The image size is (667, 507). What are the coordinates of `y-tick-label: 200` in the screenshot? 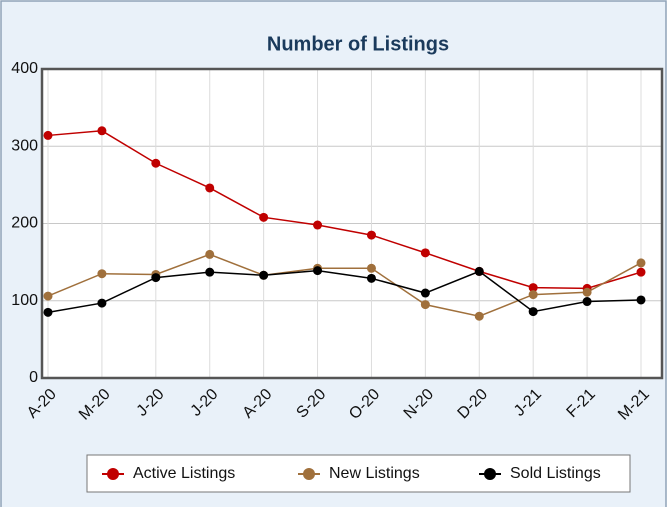 It's located at (24, 223).